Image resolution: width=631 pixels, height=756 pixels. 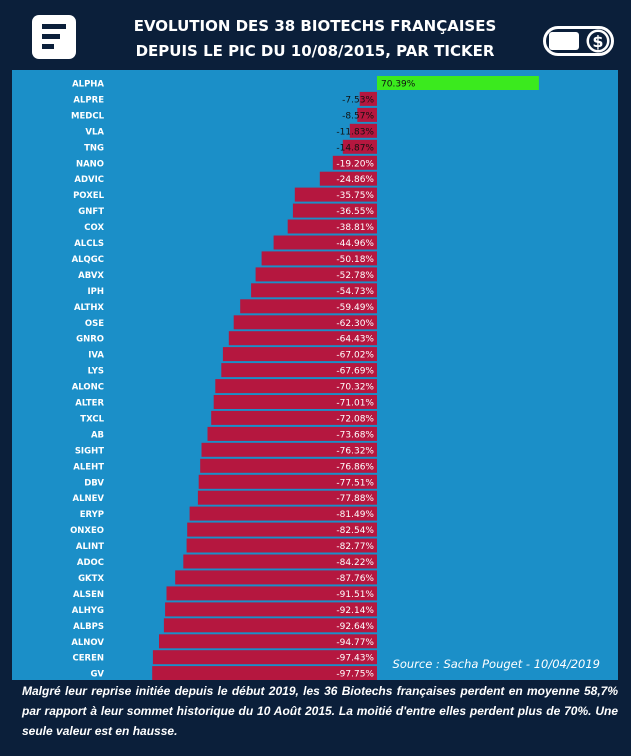 I want to click on chart-title-line2: DEPUIS LE PIC DU 10/08/2015, PAR TICKER, so click(x=315, y=51).